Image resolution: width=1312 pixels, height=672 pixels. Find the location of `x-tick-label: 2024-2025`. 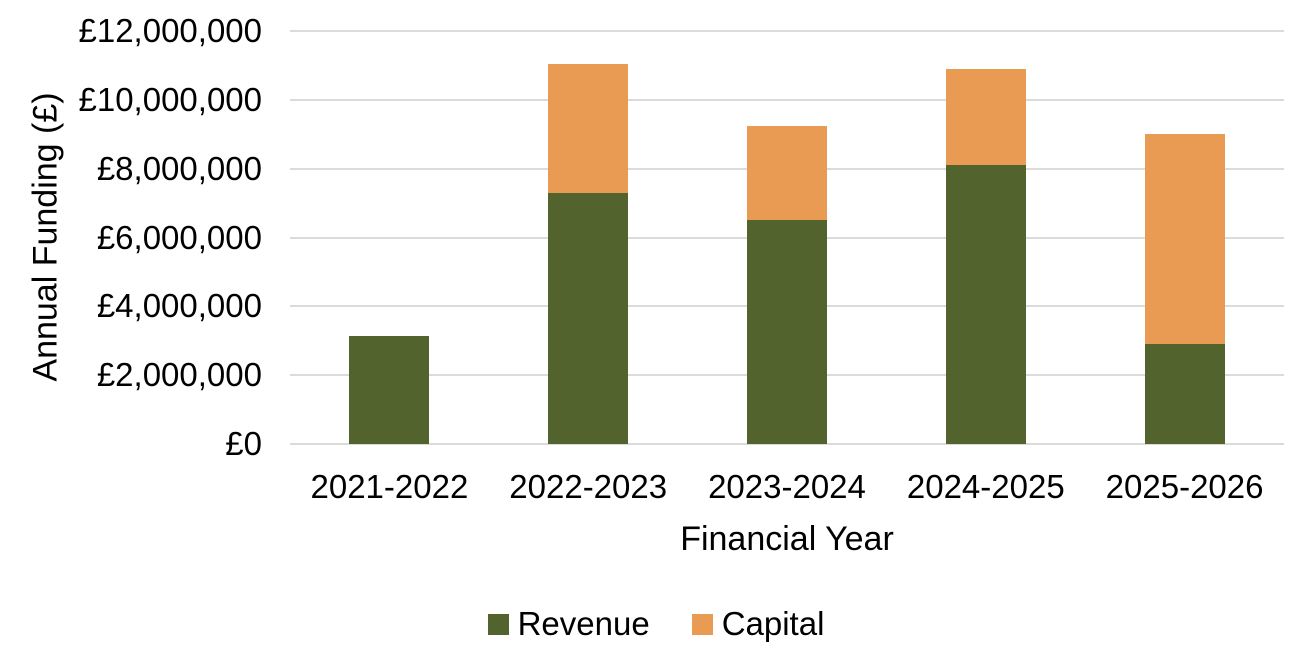

x-tick-label: 2024-2025 is located at coordinates (985, 486).